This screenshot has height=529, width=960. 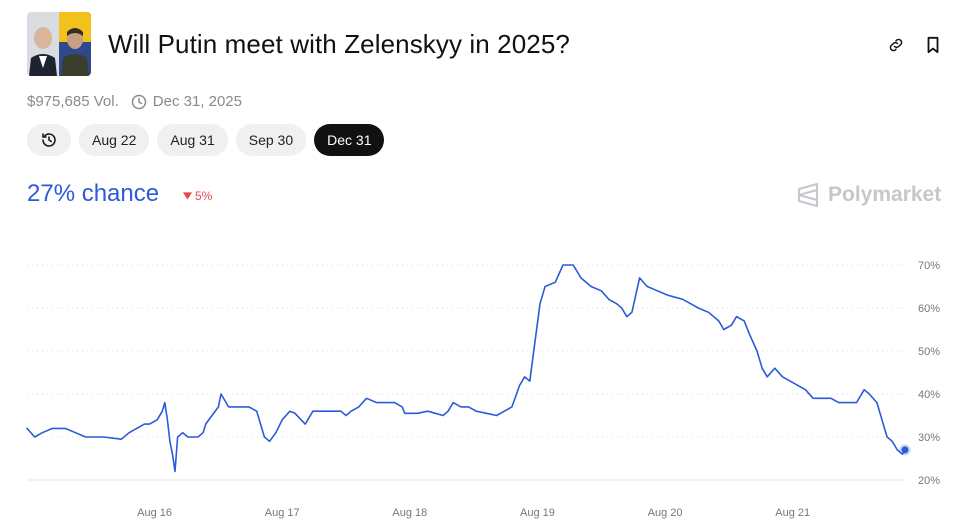 What do you see at coordinates (154, 513) in the screenshot?
I see `x-tick-label: Aug 16` at bounding box center [154, 513].